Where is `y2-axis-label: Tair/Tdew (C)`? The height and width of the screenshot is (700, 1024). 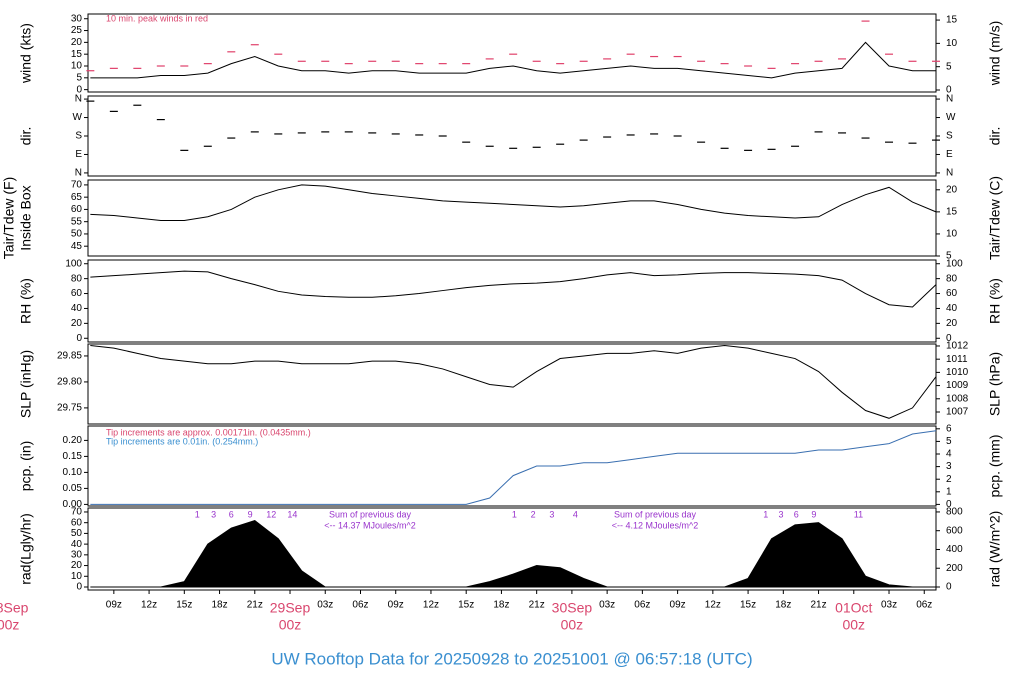
y2-axis-label: Tair/Tdew (C) is located at coordinates (995, 218).